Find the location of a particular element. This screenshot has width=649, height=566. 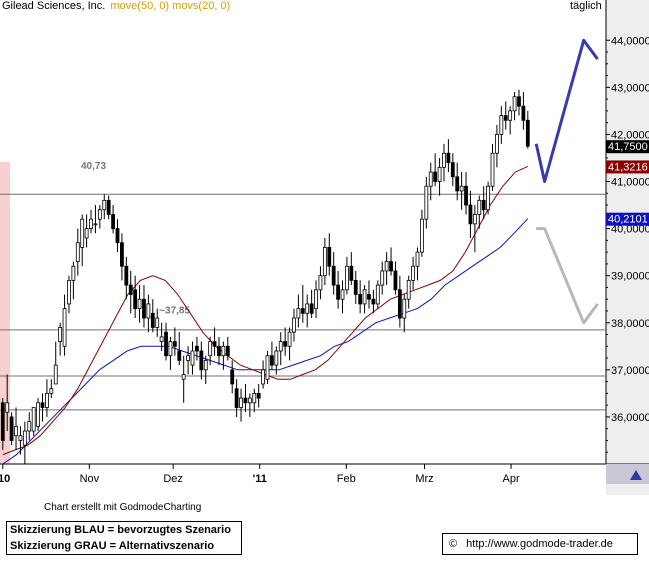

price-label: 41,3216 is located at coordinates (628, 167).